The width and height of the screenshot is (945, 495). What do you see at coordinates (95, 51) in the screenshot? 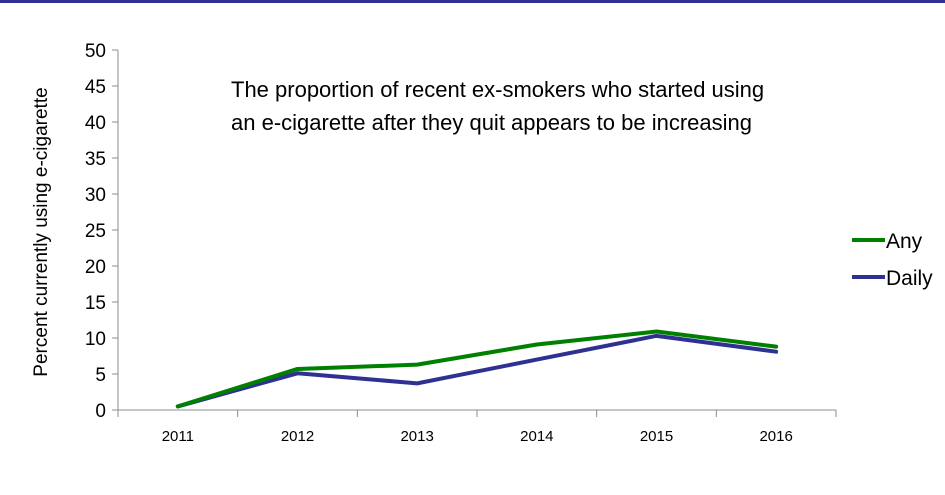
I see `y-tick-label: 50` at bounding box center [95, 51].